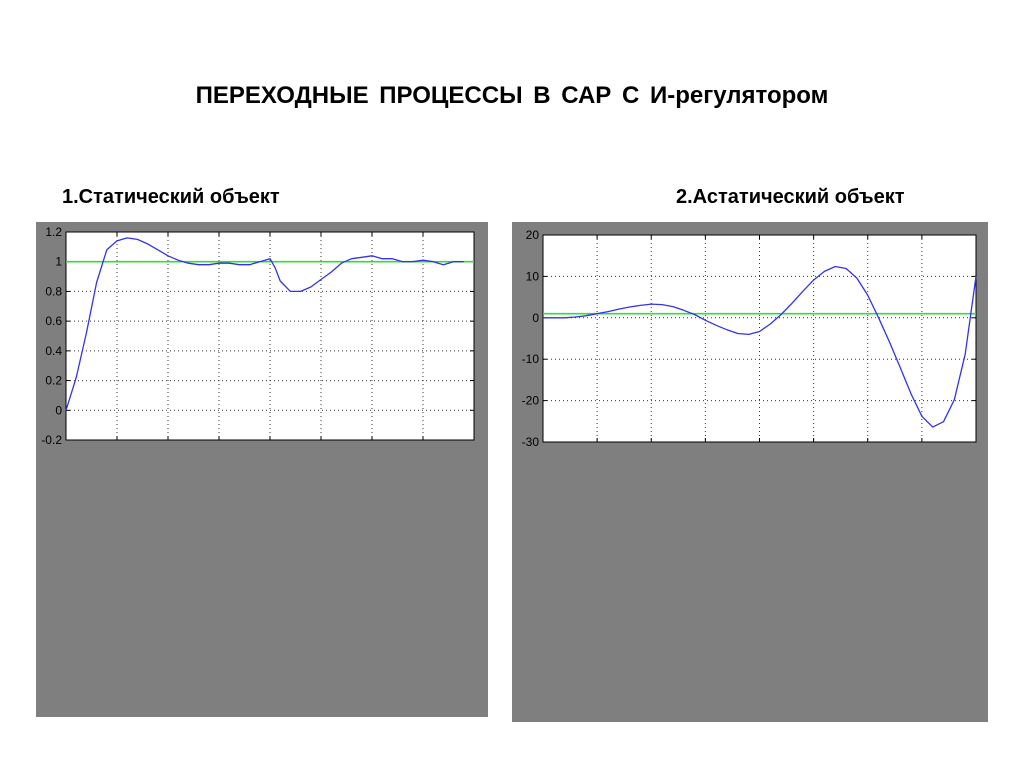  I want to click on left-section-title: 1.Статический объект, so click(171, 197).